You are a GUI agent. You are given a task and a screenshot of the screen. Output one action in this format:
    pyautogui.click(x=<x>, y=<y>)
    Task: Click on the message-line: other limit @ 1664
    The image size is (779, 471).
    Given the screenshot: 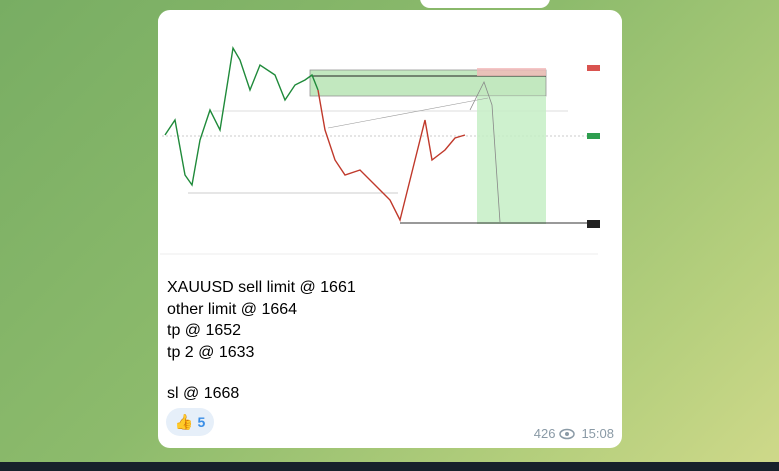 What is the action you would take?
    pyautogui.click(x=232, y=309)
    